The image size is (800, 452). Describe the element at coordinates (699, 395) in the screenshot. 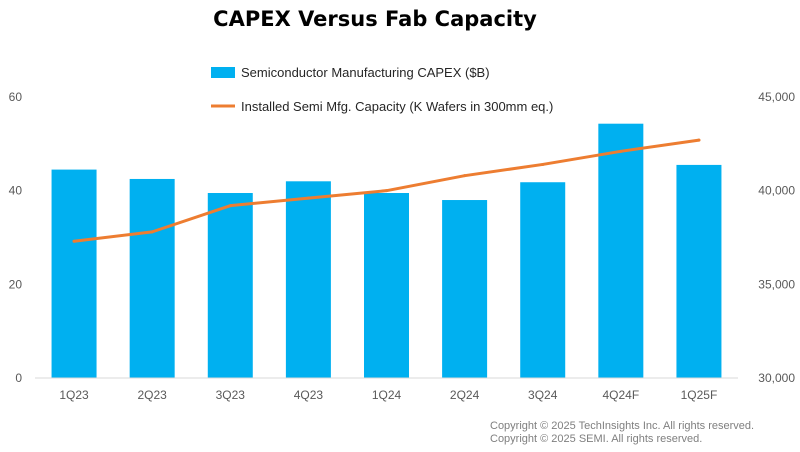

I see `x-tick-label: 1Q25F` at that location.